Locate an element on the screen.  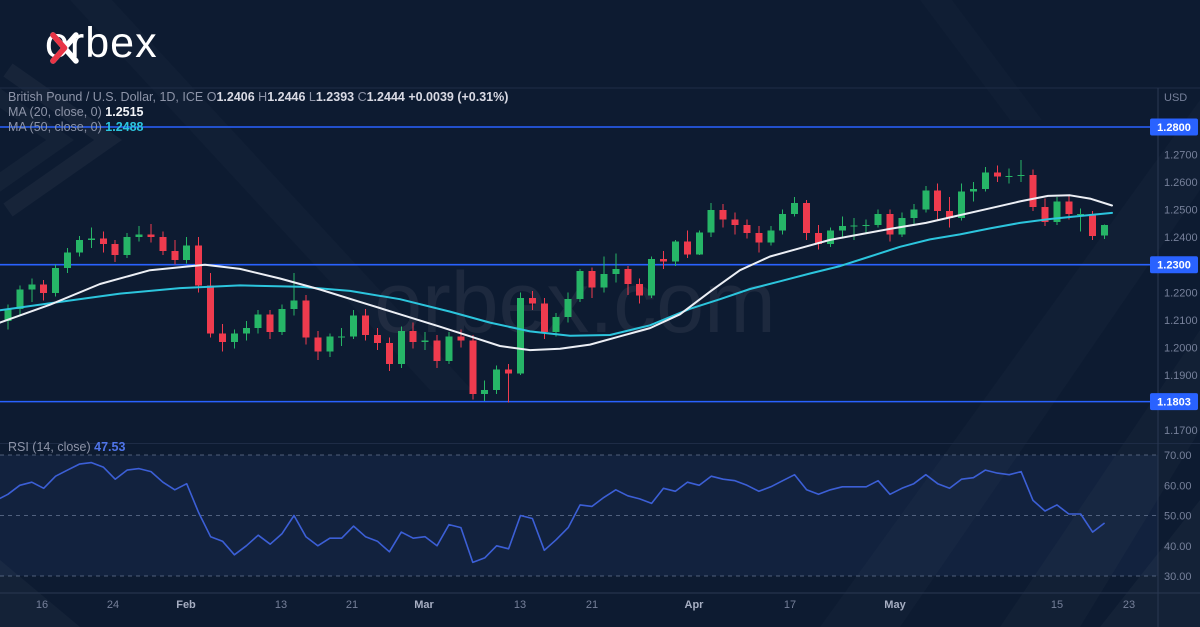
ohlc-item: C1.2444 is located at coordinates (383, 97).